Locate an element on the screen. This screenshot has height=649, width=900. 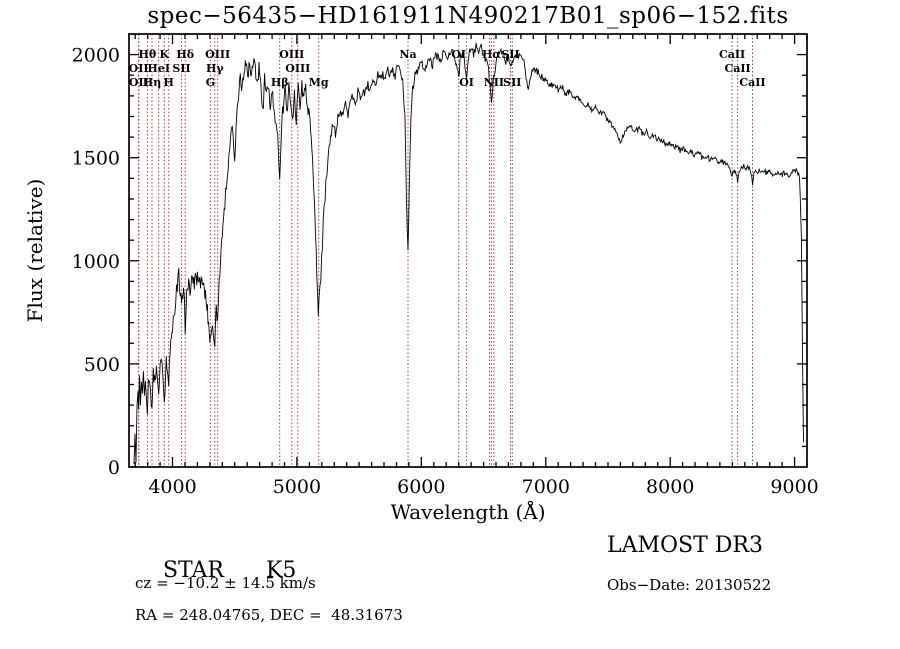
x-tick-label: 7000 is located at coordinates (546, 487).